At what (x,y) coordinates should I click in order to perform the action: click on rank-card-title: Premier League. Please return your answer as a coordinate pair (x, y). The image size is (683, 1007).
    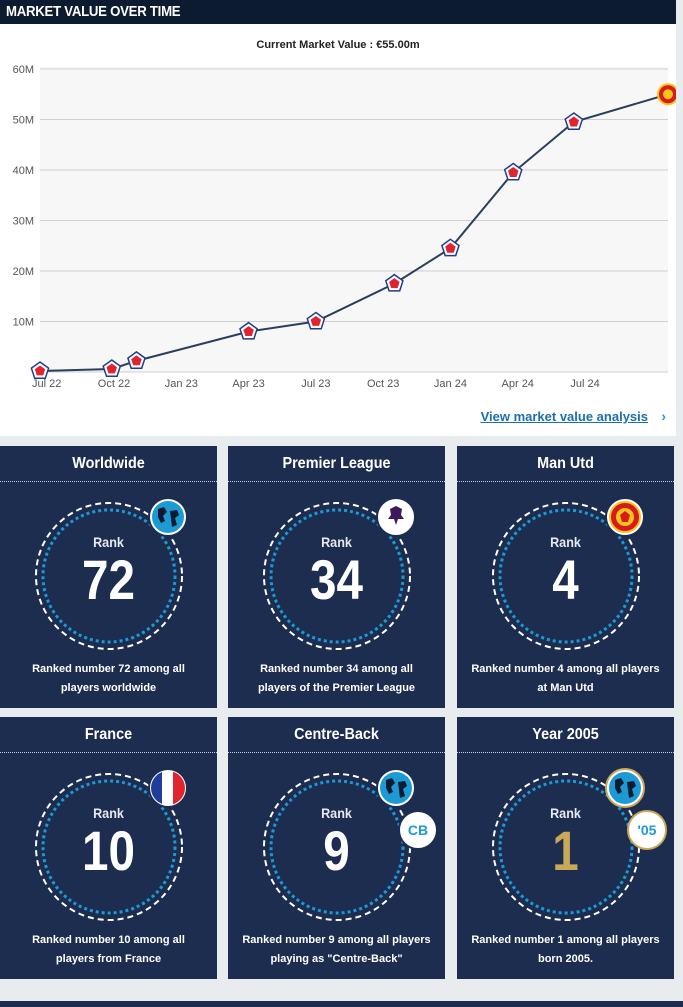
    Looking at the image, I should click on (336, 463).